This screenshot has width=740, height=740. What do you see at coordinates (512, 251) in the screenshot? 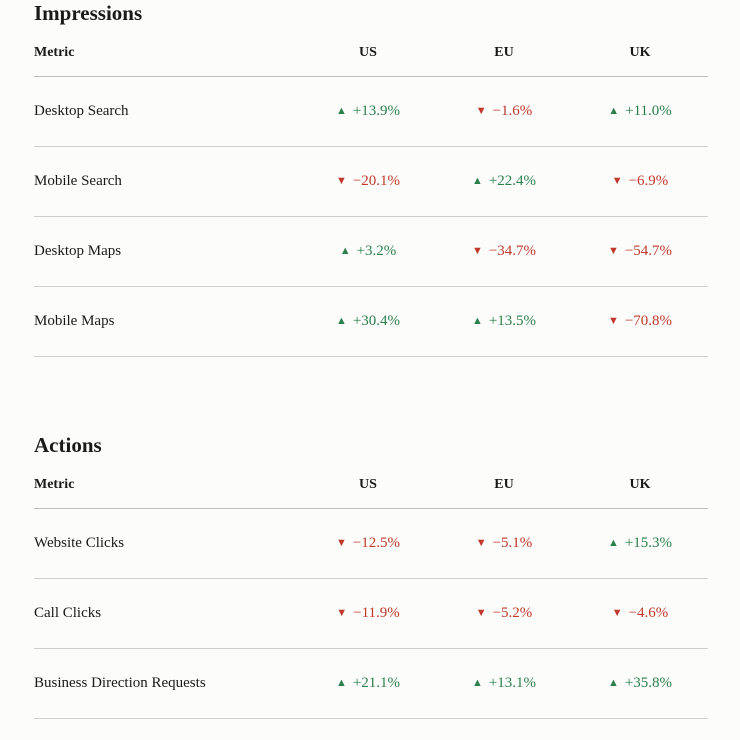
I see `change-percent: −34.7%` at bounding box center [512, 251].